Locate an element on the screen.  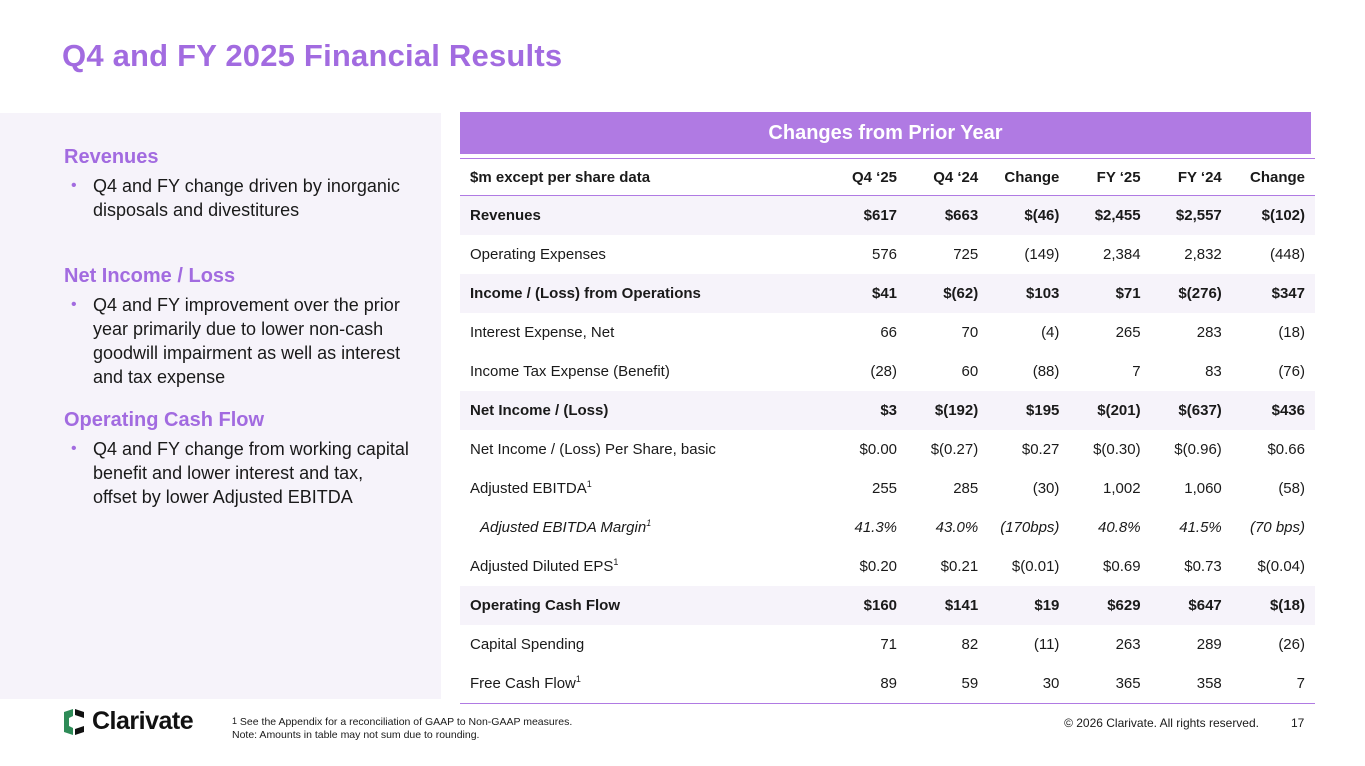
copyright: © 2026 Clarivate. All rights reserved. is located at coordinates (1161, 723).